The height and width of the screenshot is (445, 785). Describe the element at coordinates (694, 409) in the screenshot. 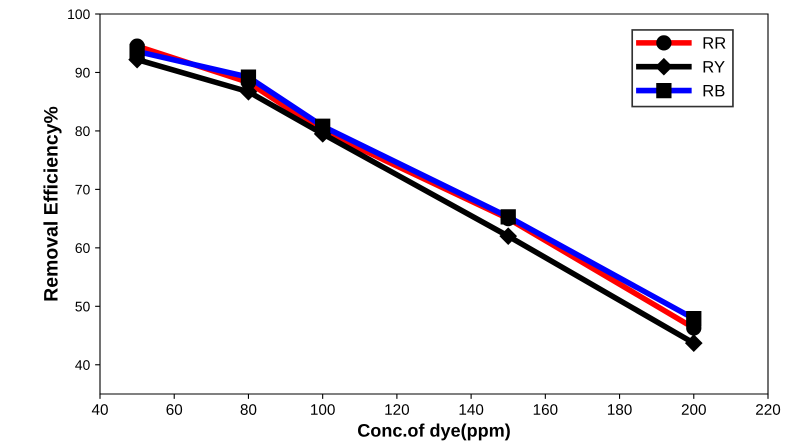

I see `x-tick-label: 200` at that location.